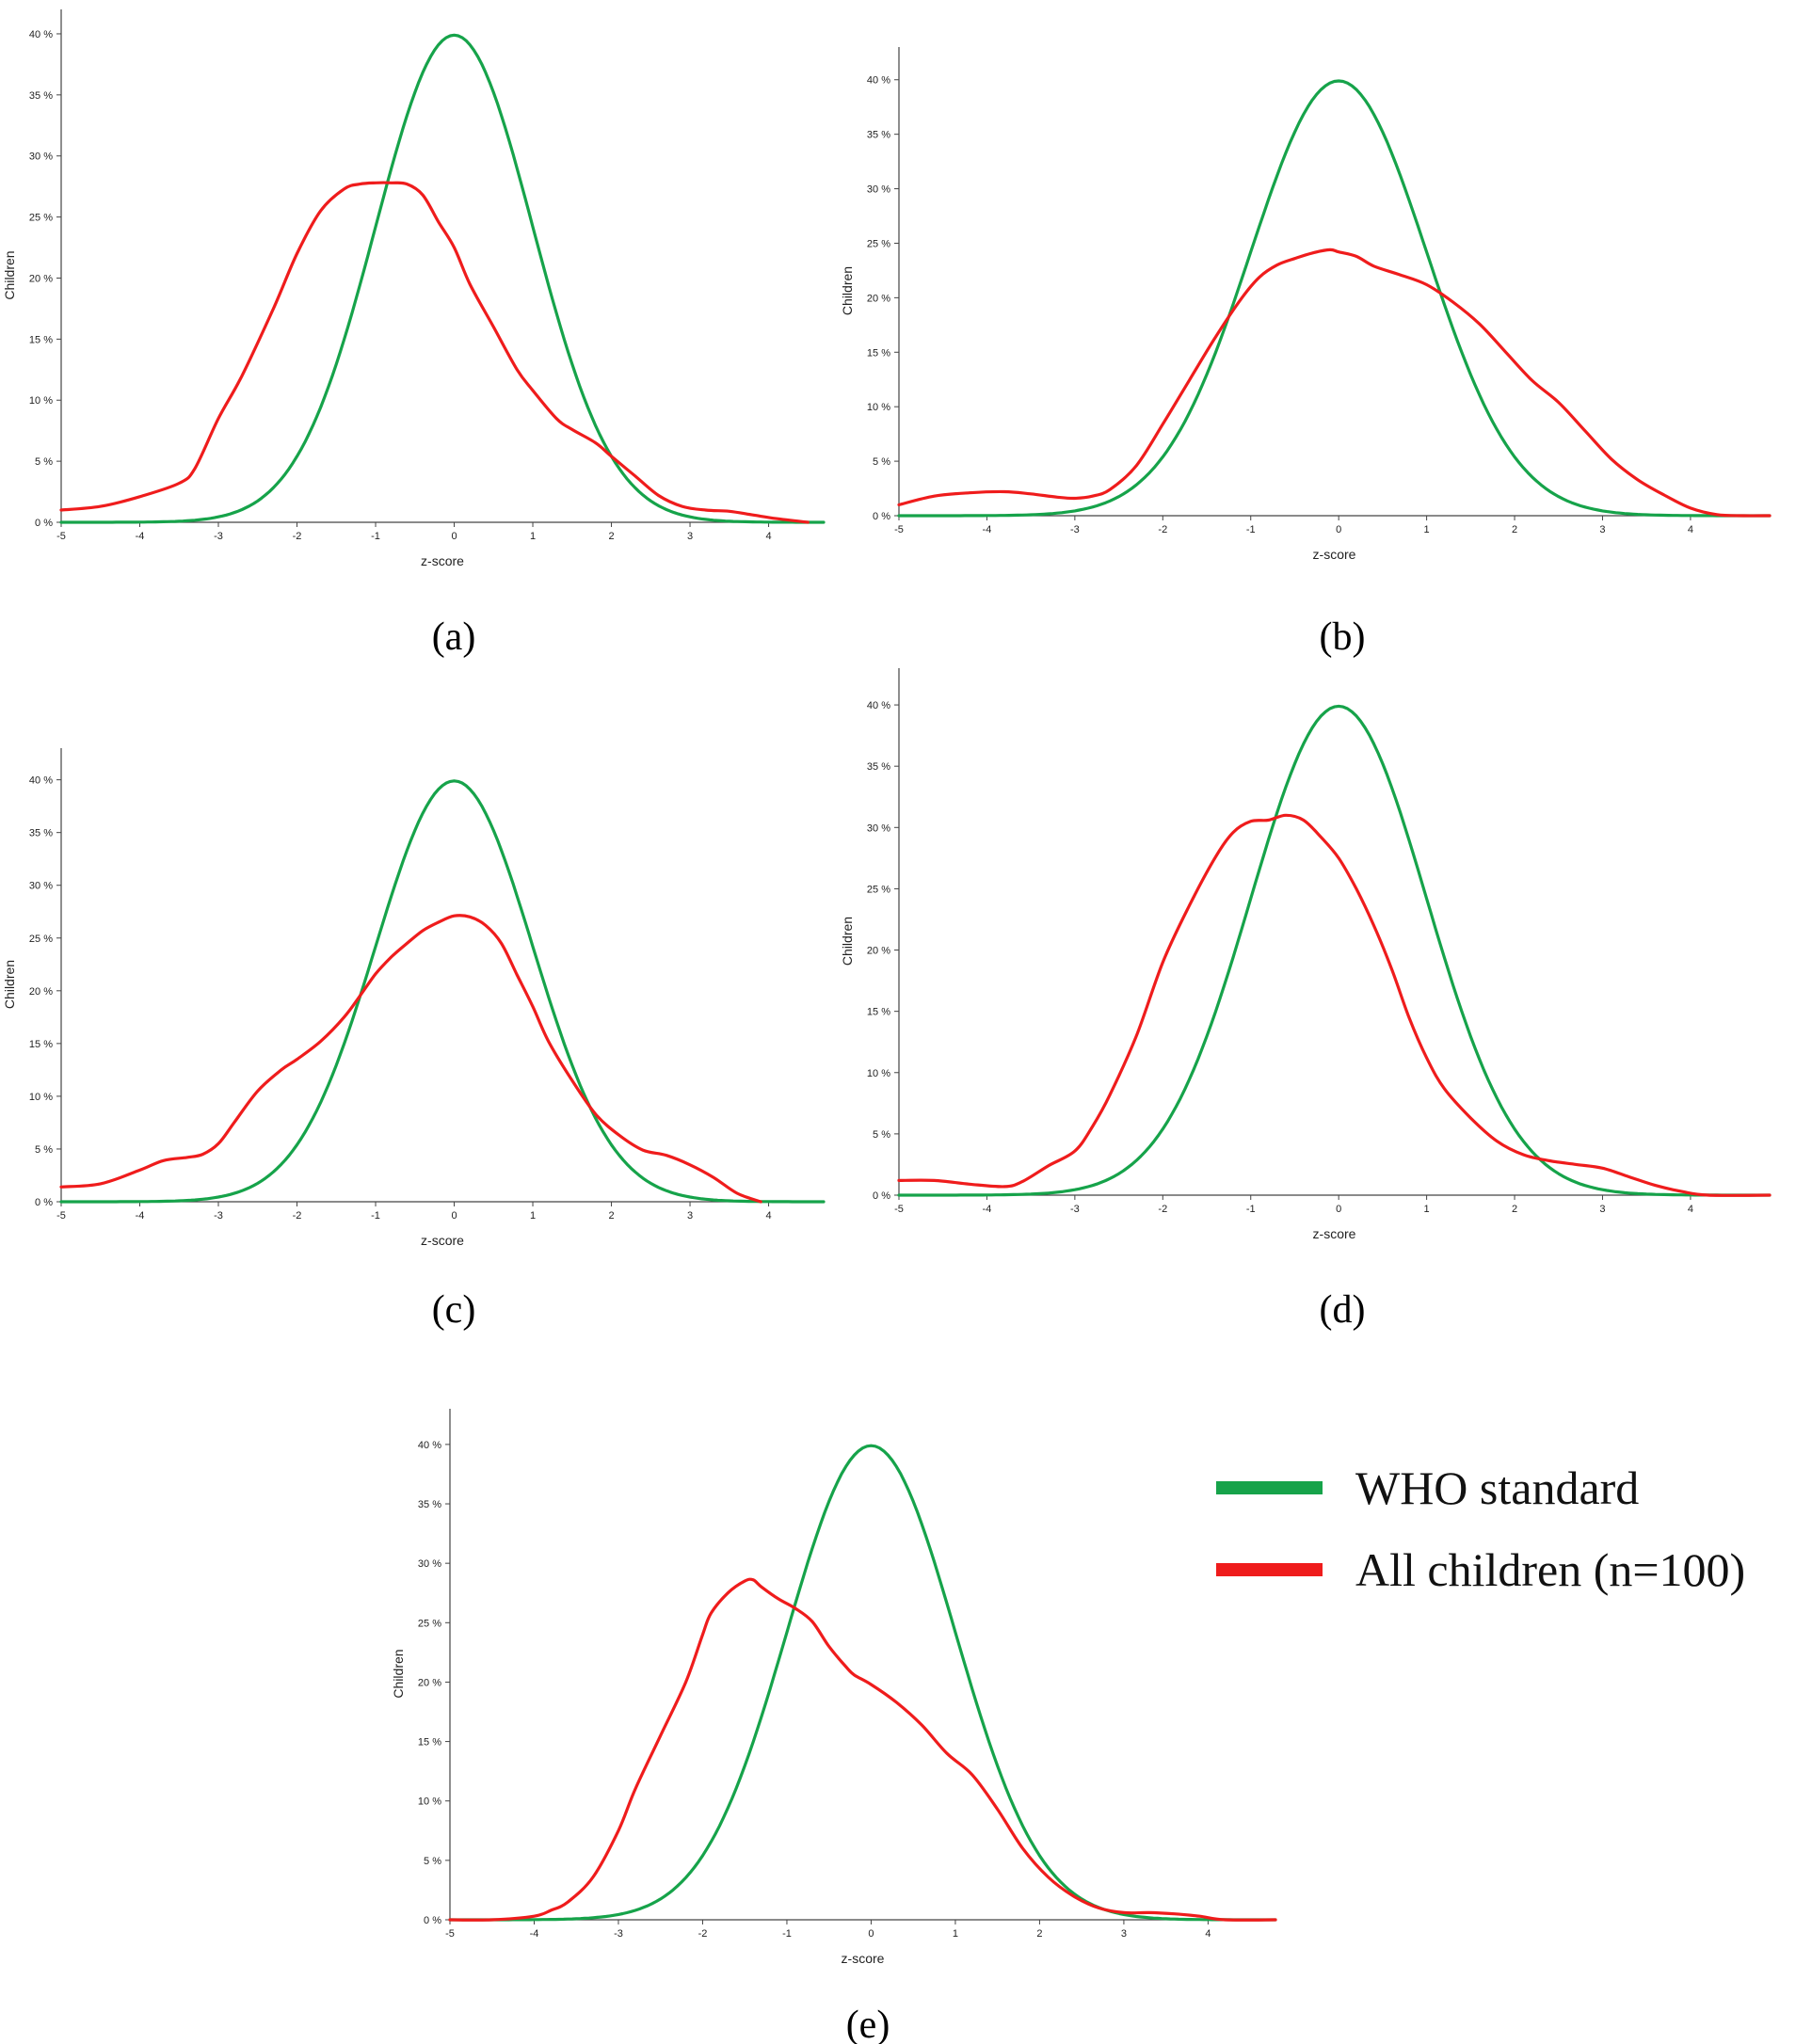 Image resolution: width=1796 pixels, height=2044 pixels. Describe the element at coordinates (454, 1310) in the screenshot. I see `panel-caption: (c)` at that location.